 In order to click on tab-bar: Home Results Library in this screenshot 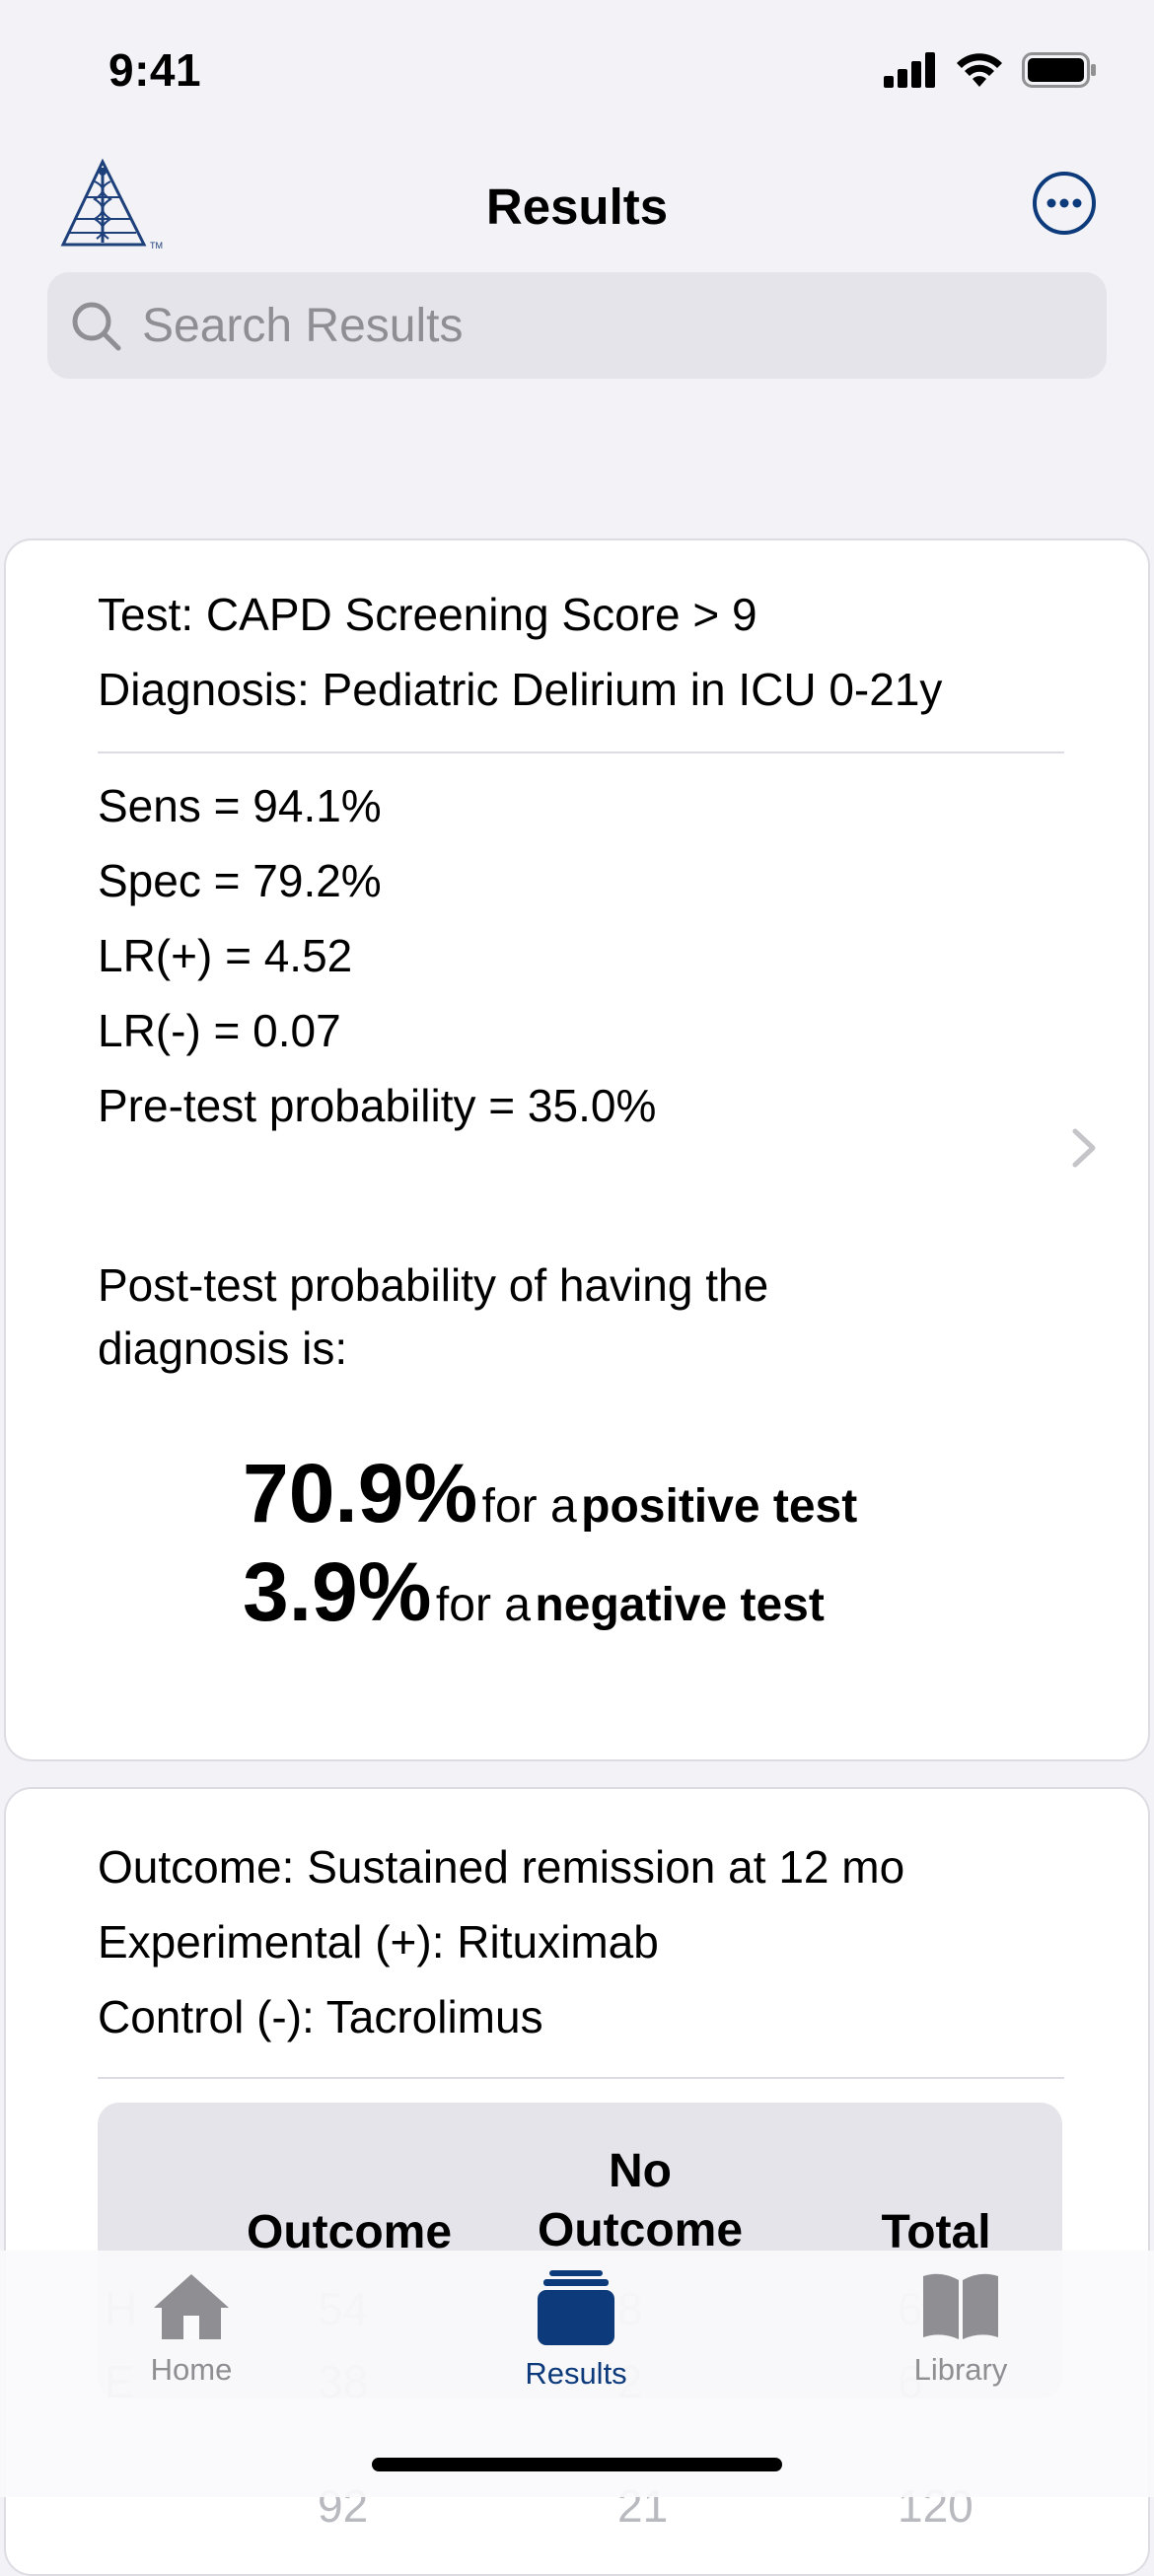, I will do `click(577, 2374)`.